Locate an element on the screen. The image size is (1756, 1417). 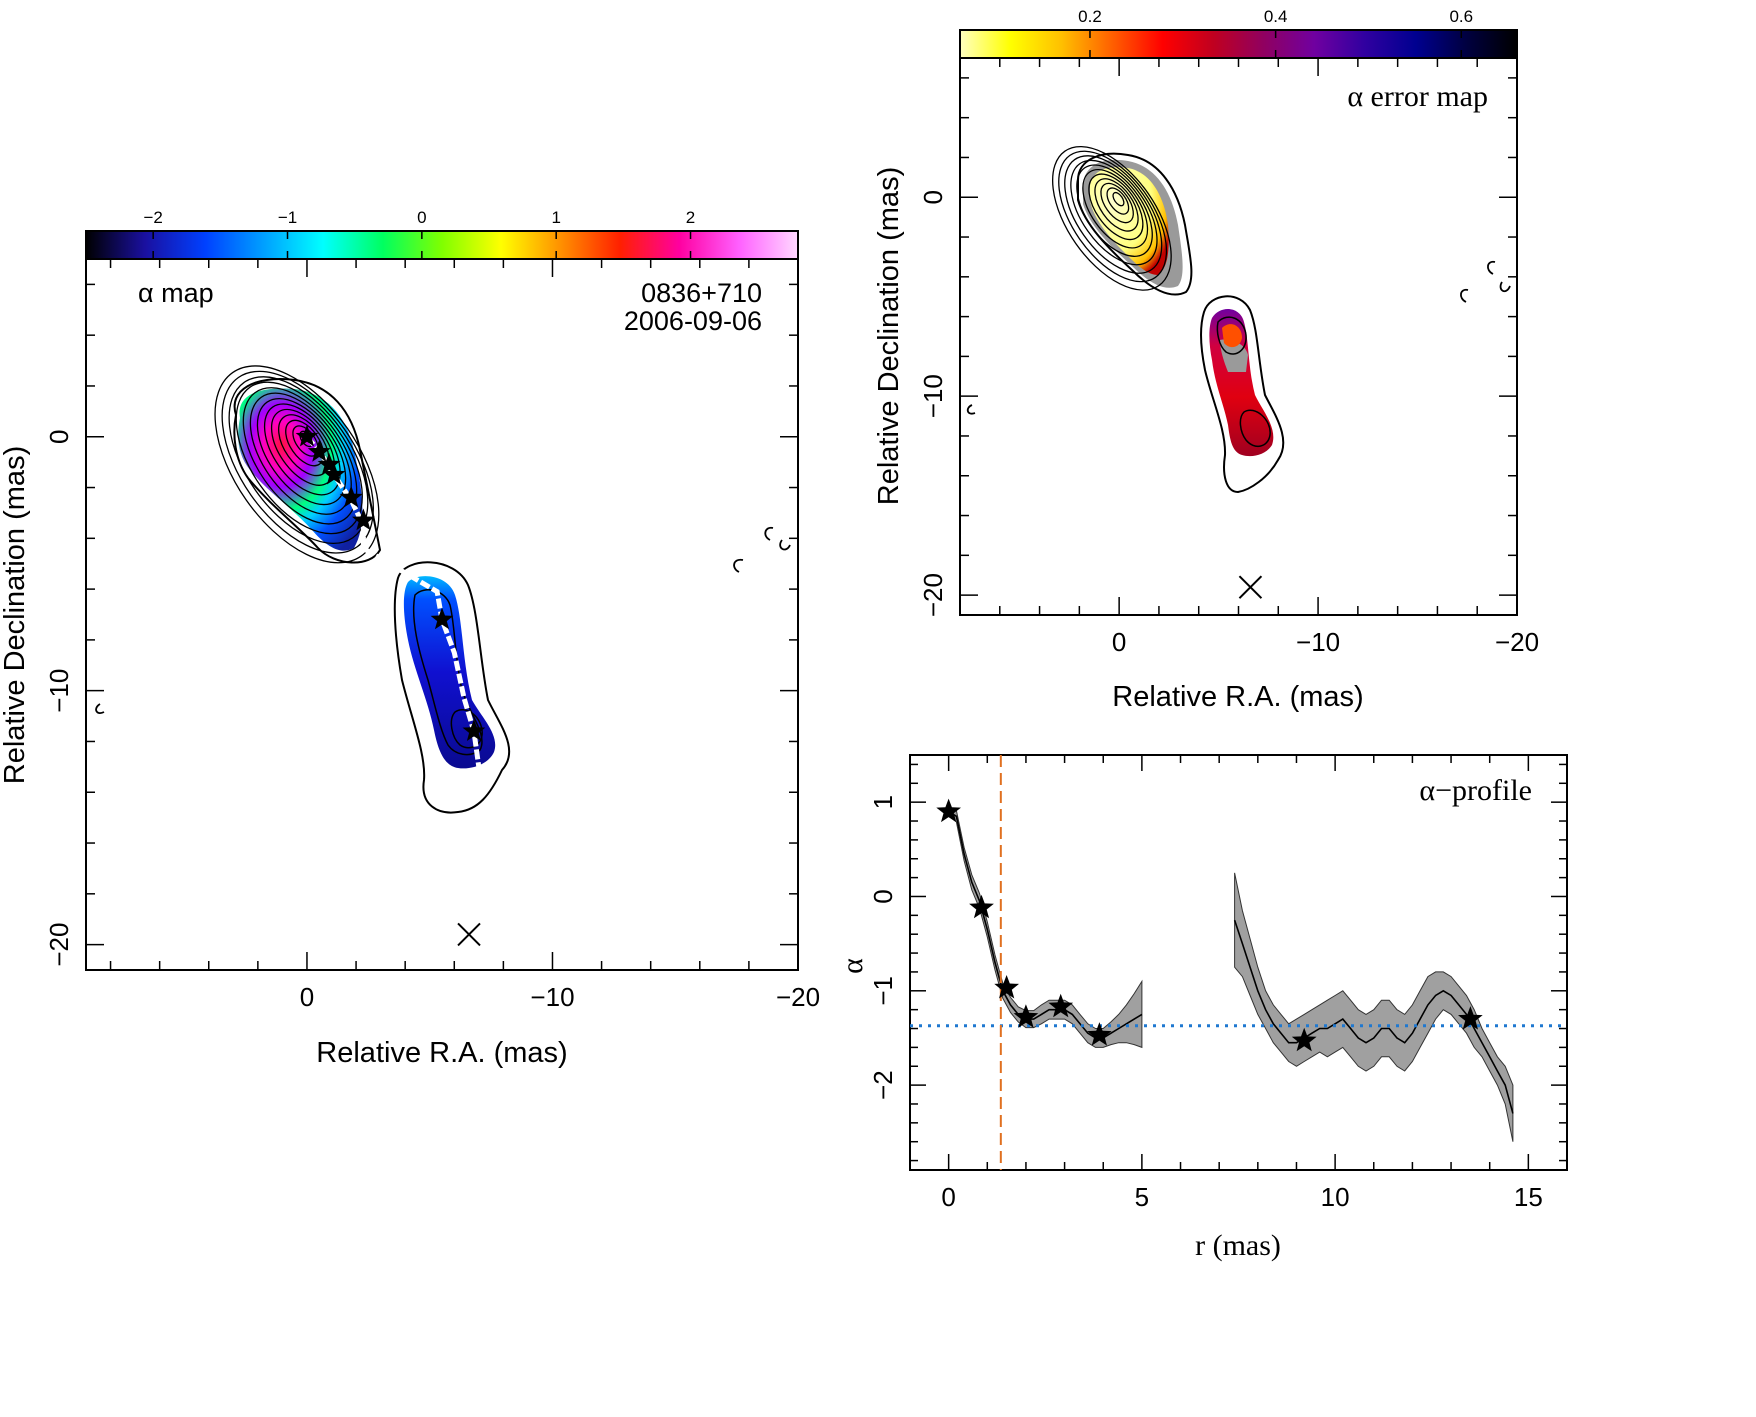
colorbar-tick-label: 0.6 is located at coordinates (1461, 16).